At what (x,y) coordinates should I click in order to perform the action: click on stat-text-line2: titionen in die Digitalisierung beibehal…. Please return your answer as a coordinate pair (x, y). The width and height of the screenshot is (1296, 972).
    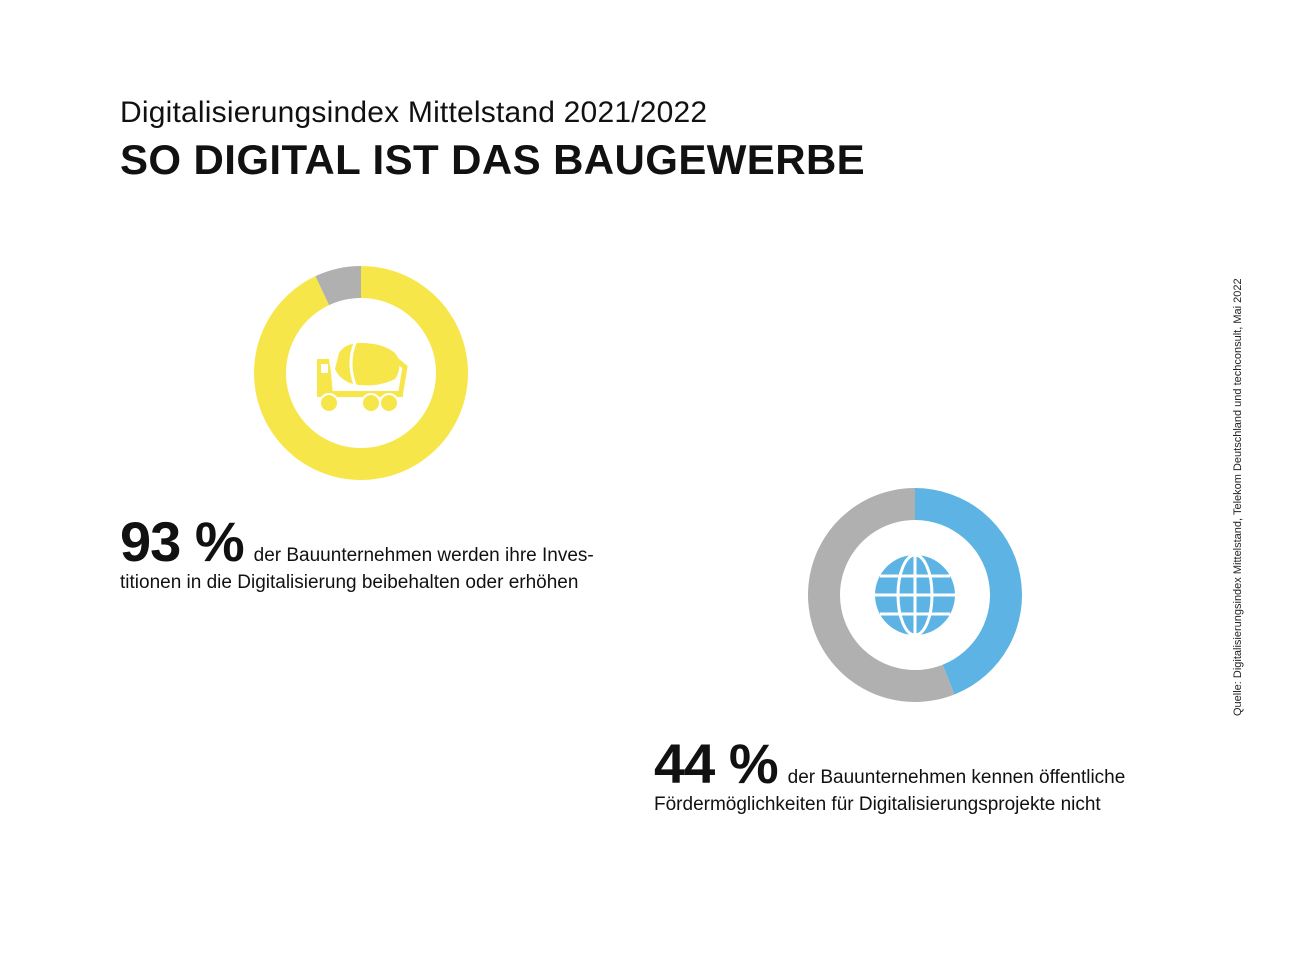
    Looking at the image, I should click on (349, 582).